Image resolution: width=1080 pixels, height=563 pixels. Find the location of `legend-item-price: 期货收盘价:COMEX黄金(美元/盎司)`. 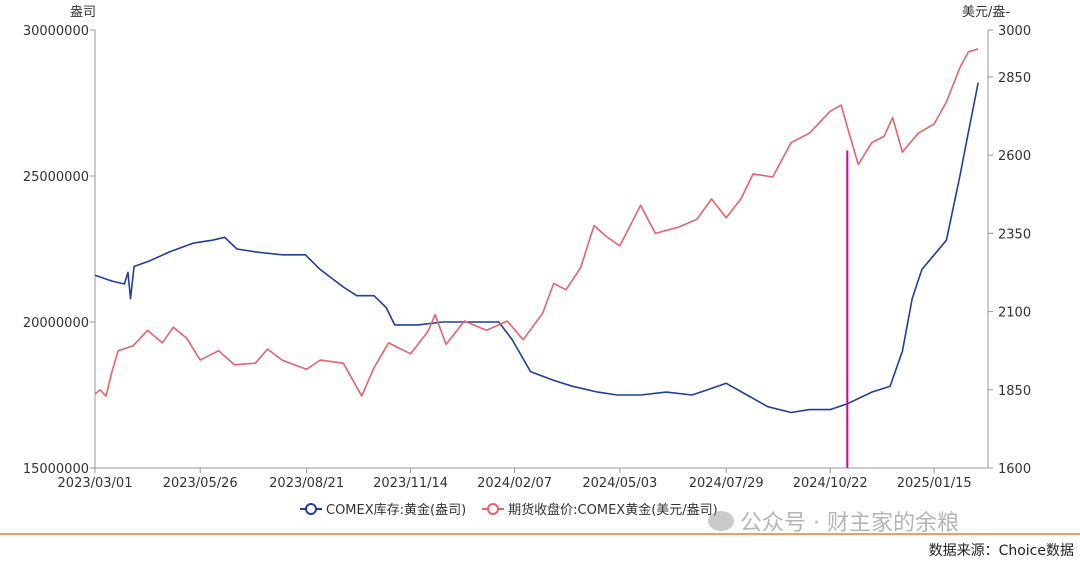

legend-item-price: 期货收盘价:COMEX黄金(美元/盎司) is located at coordinates (600, 508).